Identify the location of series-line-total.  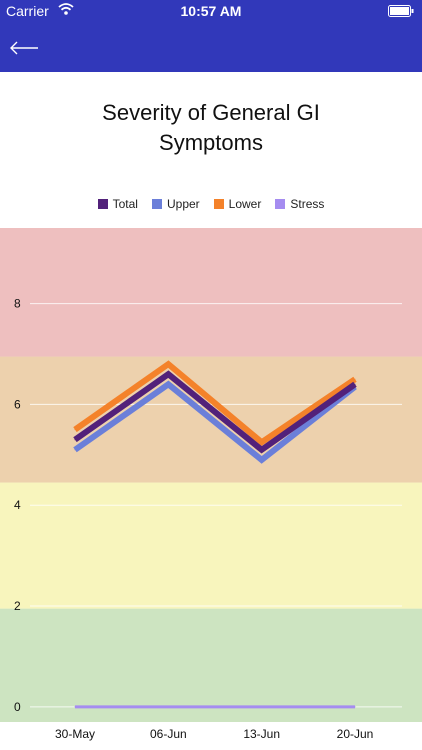
(215, 412).